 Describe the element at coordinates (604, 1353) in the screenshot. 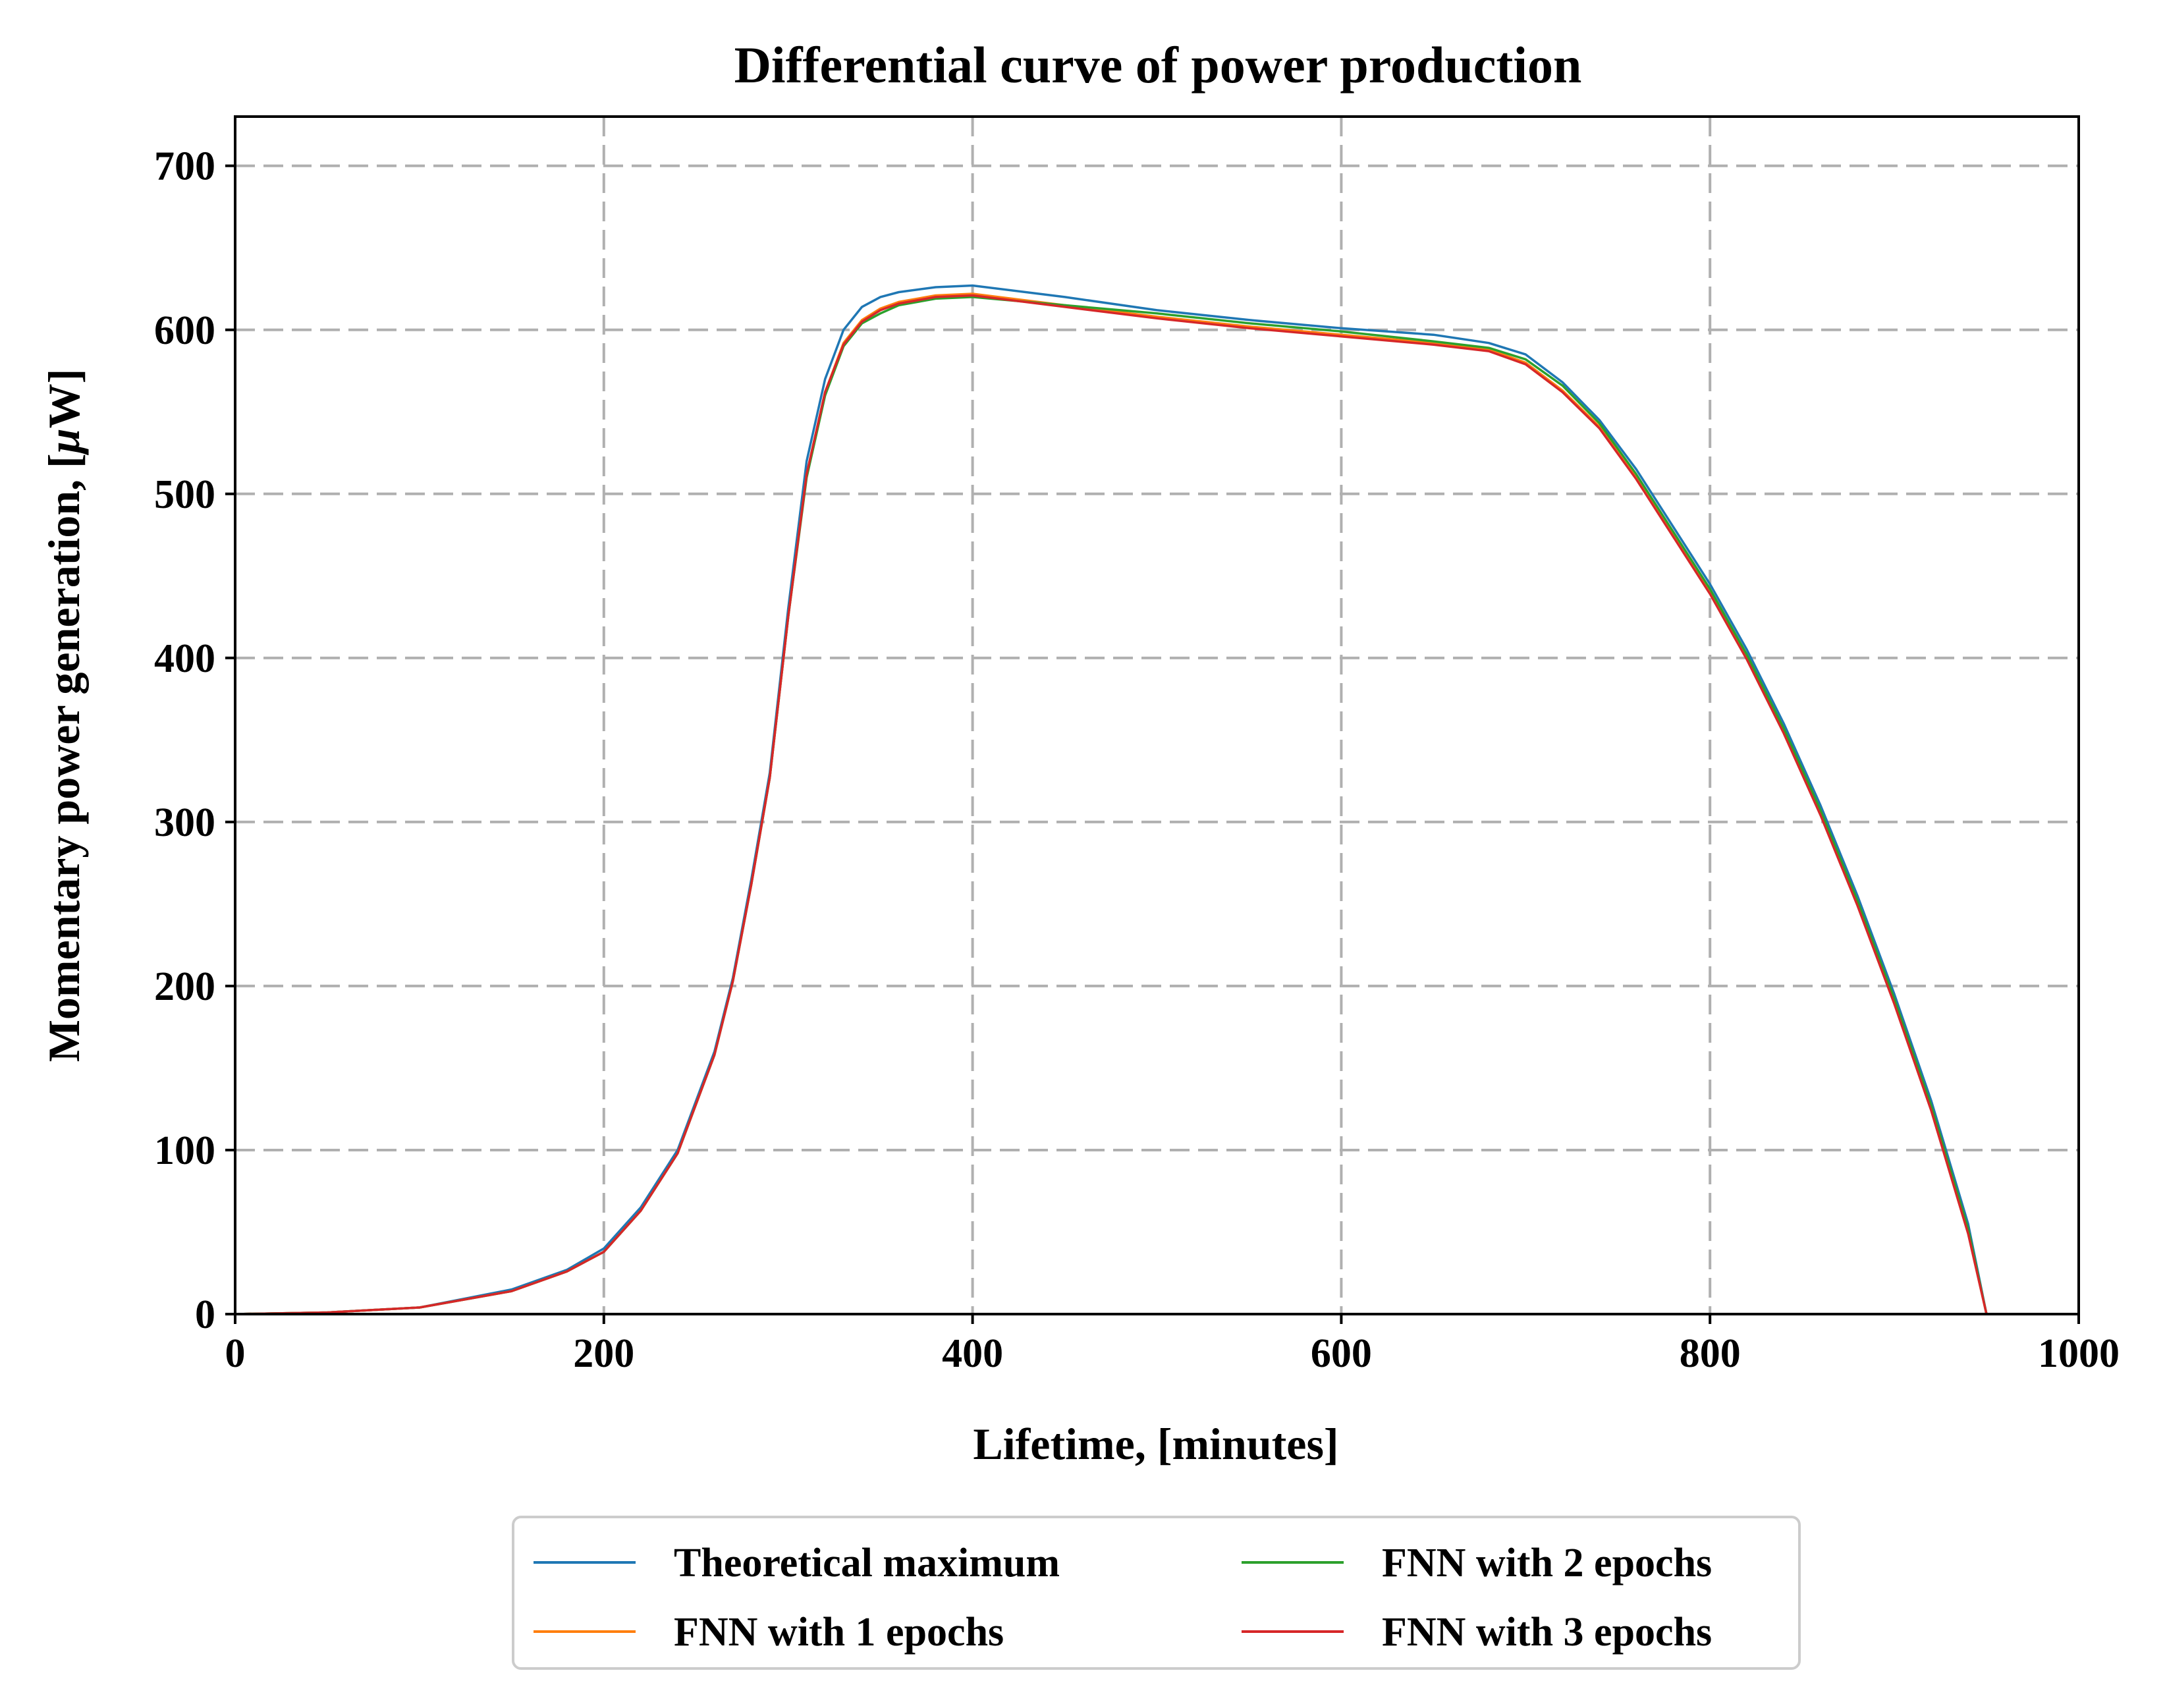

I see `x-tick-label: 200` at that location.